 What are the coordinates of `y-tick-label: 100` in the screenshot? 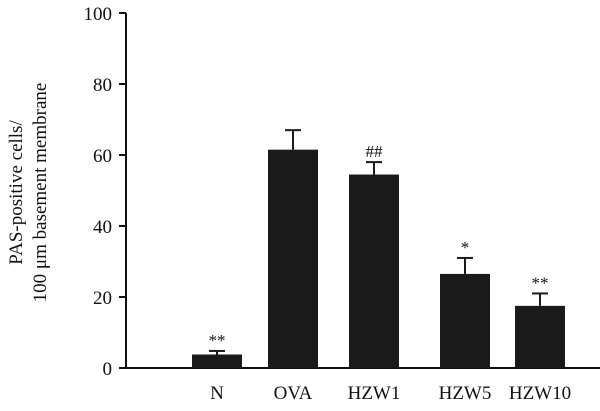 It's located at (98, 14).